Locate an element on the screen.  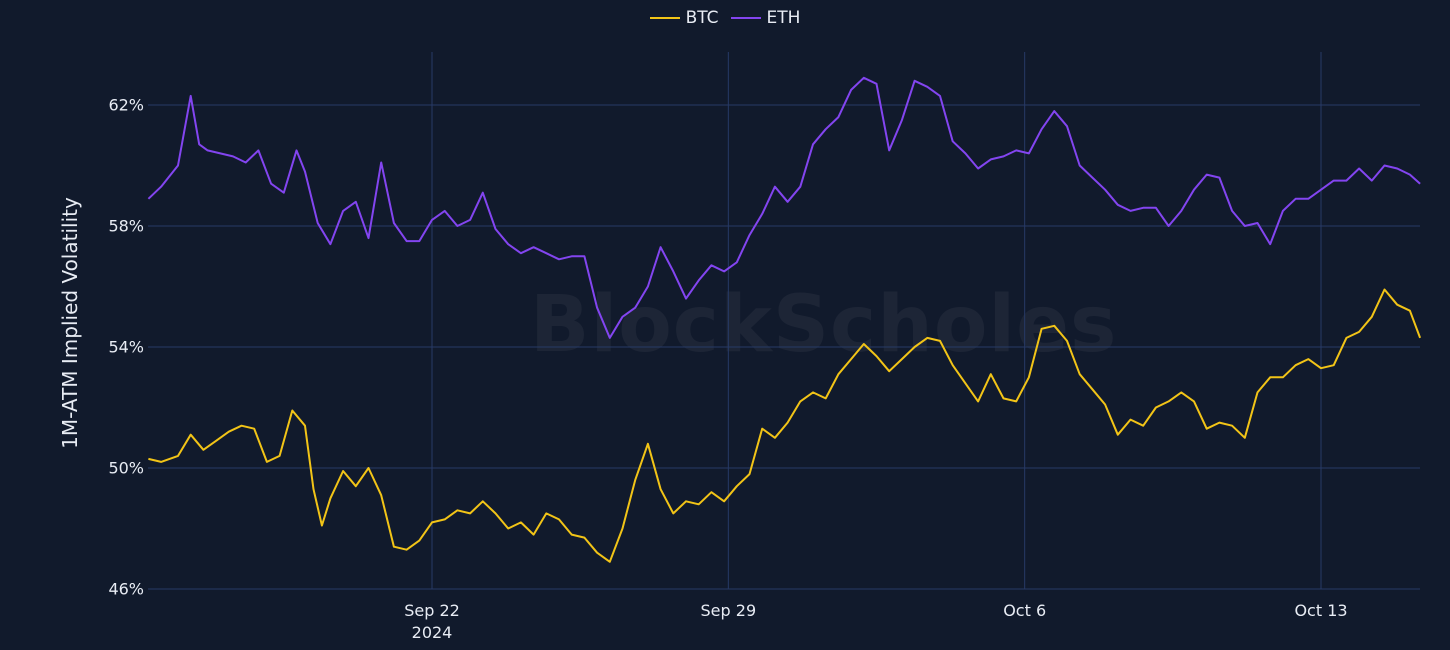
y-tick-label: 54% is located at coordinates (126, 347).